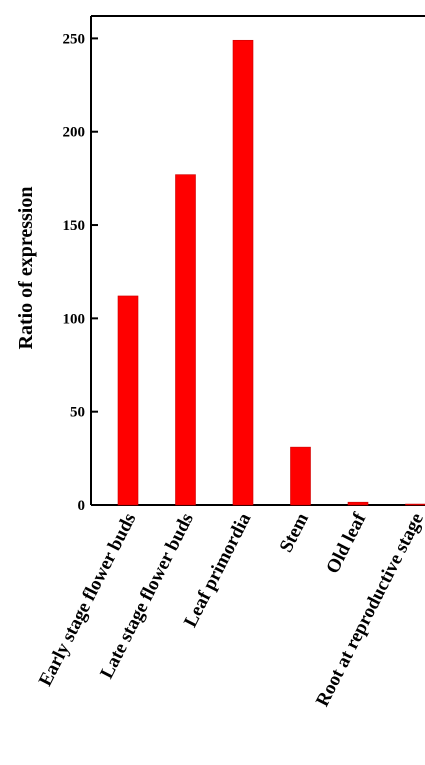 This screenshot has width=425, height=765. I want to click on x-tick-label: Root at reproductive stage, so click(368, 610).